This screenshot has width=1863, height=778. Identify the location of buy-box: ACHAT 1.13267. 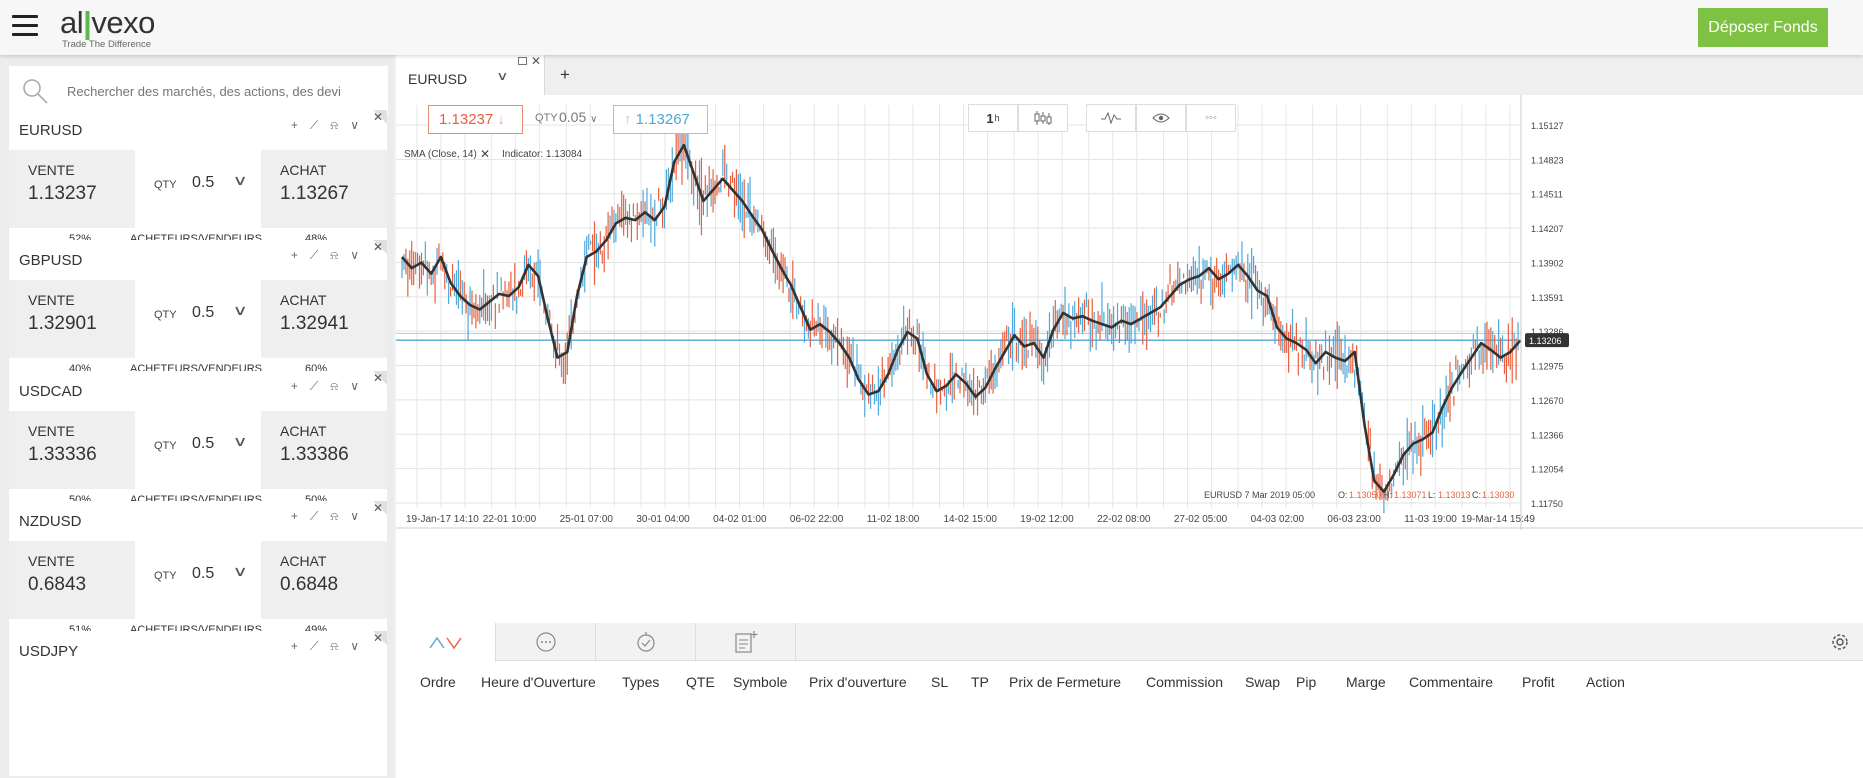
(324, 189).